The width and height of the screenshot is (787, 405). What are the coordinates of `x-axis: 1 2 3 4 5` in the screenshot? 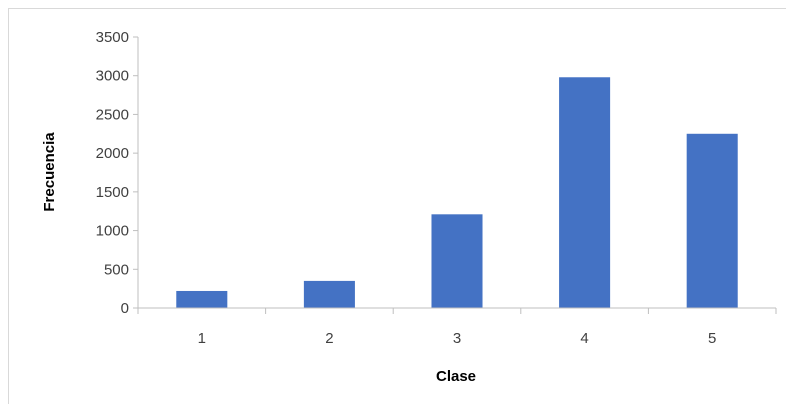 It's located at (457, 327).